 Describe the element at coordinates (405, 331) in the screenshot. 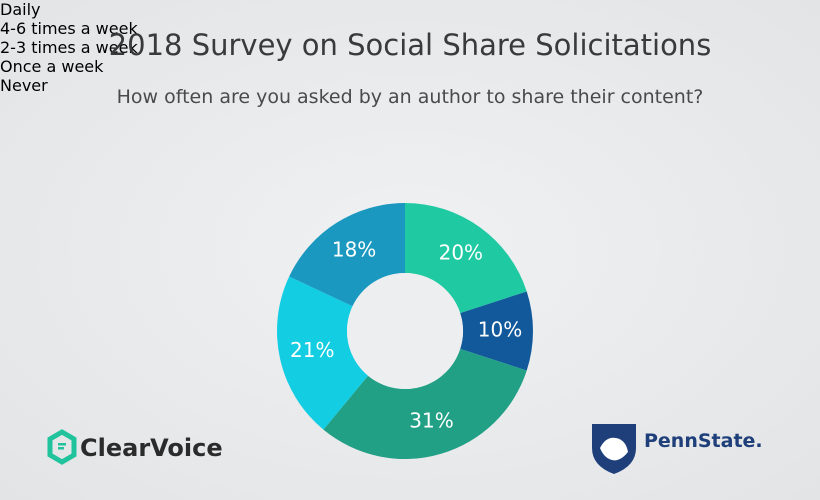

I see `donut-hole` at that location.